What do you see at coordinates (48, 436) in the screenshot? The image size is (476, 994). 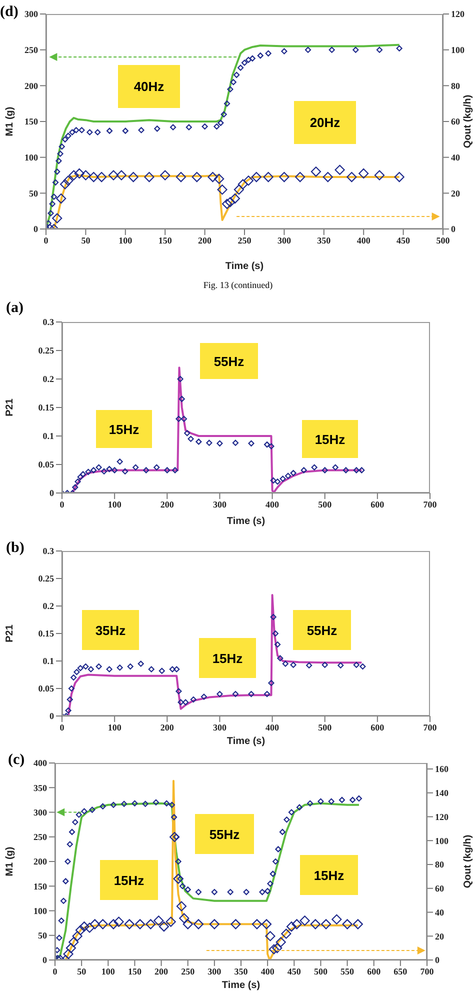 I see `y-tick-label: 0.1` at bounding box center [48, 436].